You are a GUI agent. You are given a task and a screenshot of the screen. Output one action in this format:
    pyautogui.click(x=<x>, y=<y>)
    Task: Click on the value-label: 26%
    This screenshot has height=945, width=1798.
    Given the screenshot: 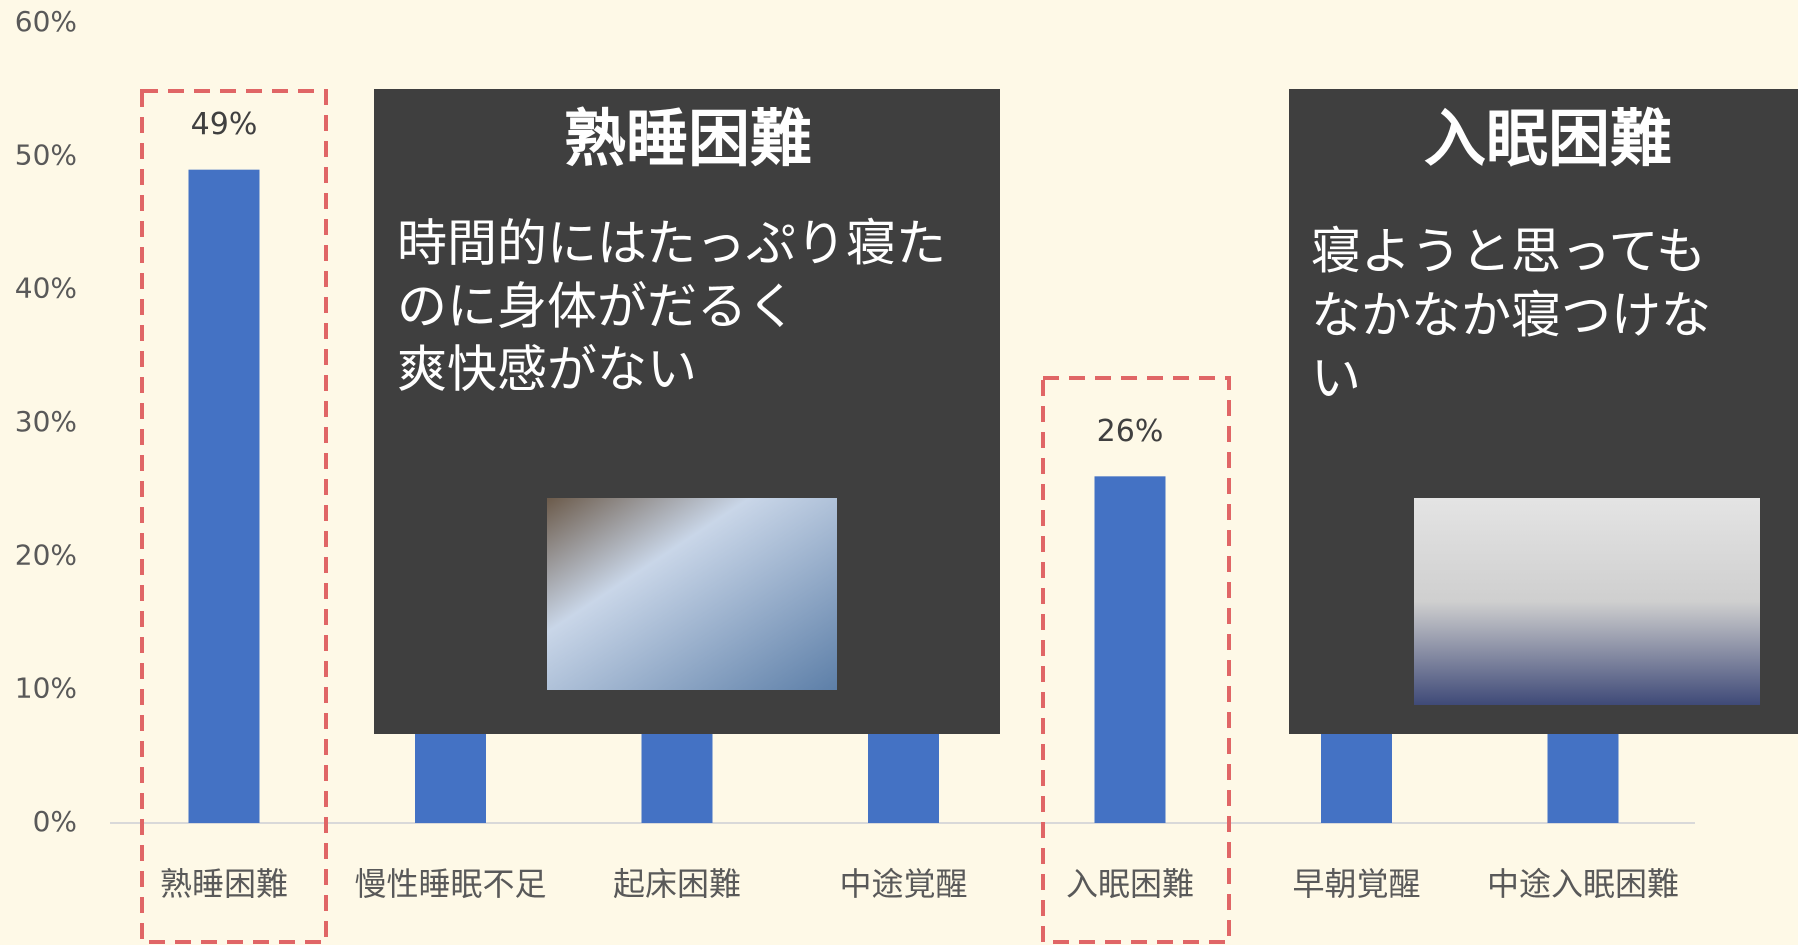 What is the action you would take?
    pyautogui.click(x=1130, y=431)
    